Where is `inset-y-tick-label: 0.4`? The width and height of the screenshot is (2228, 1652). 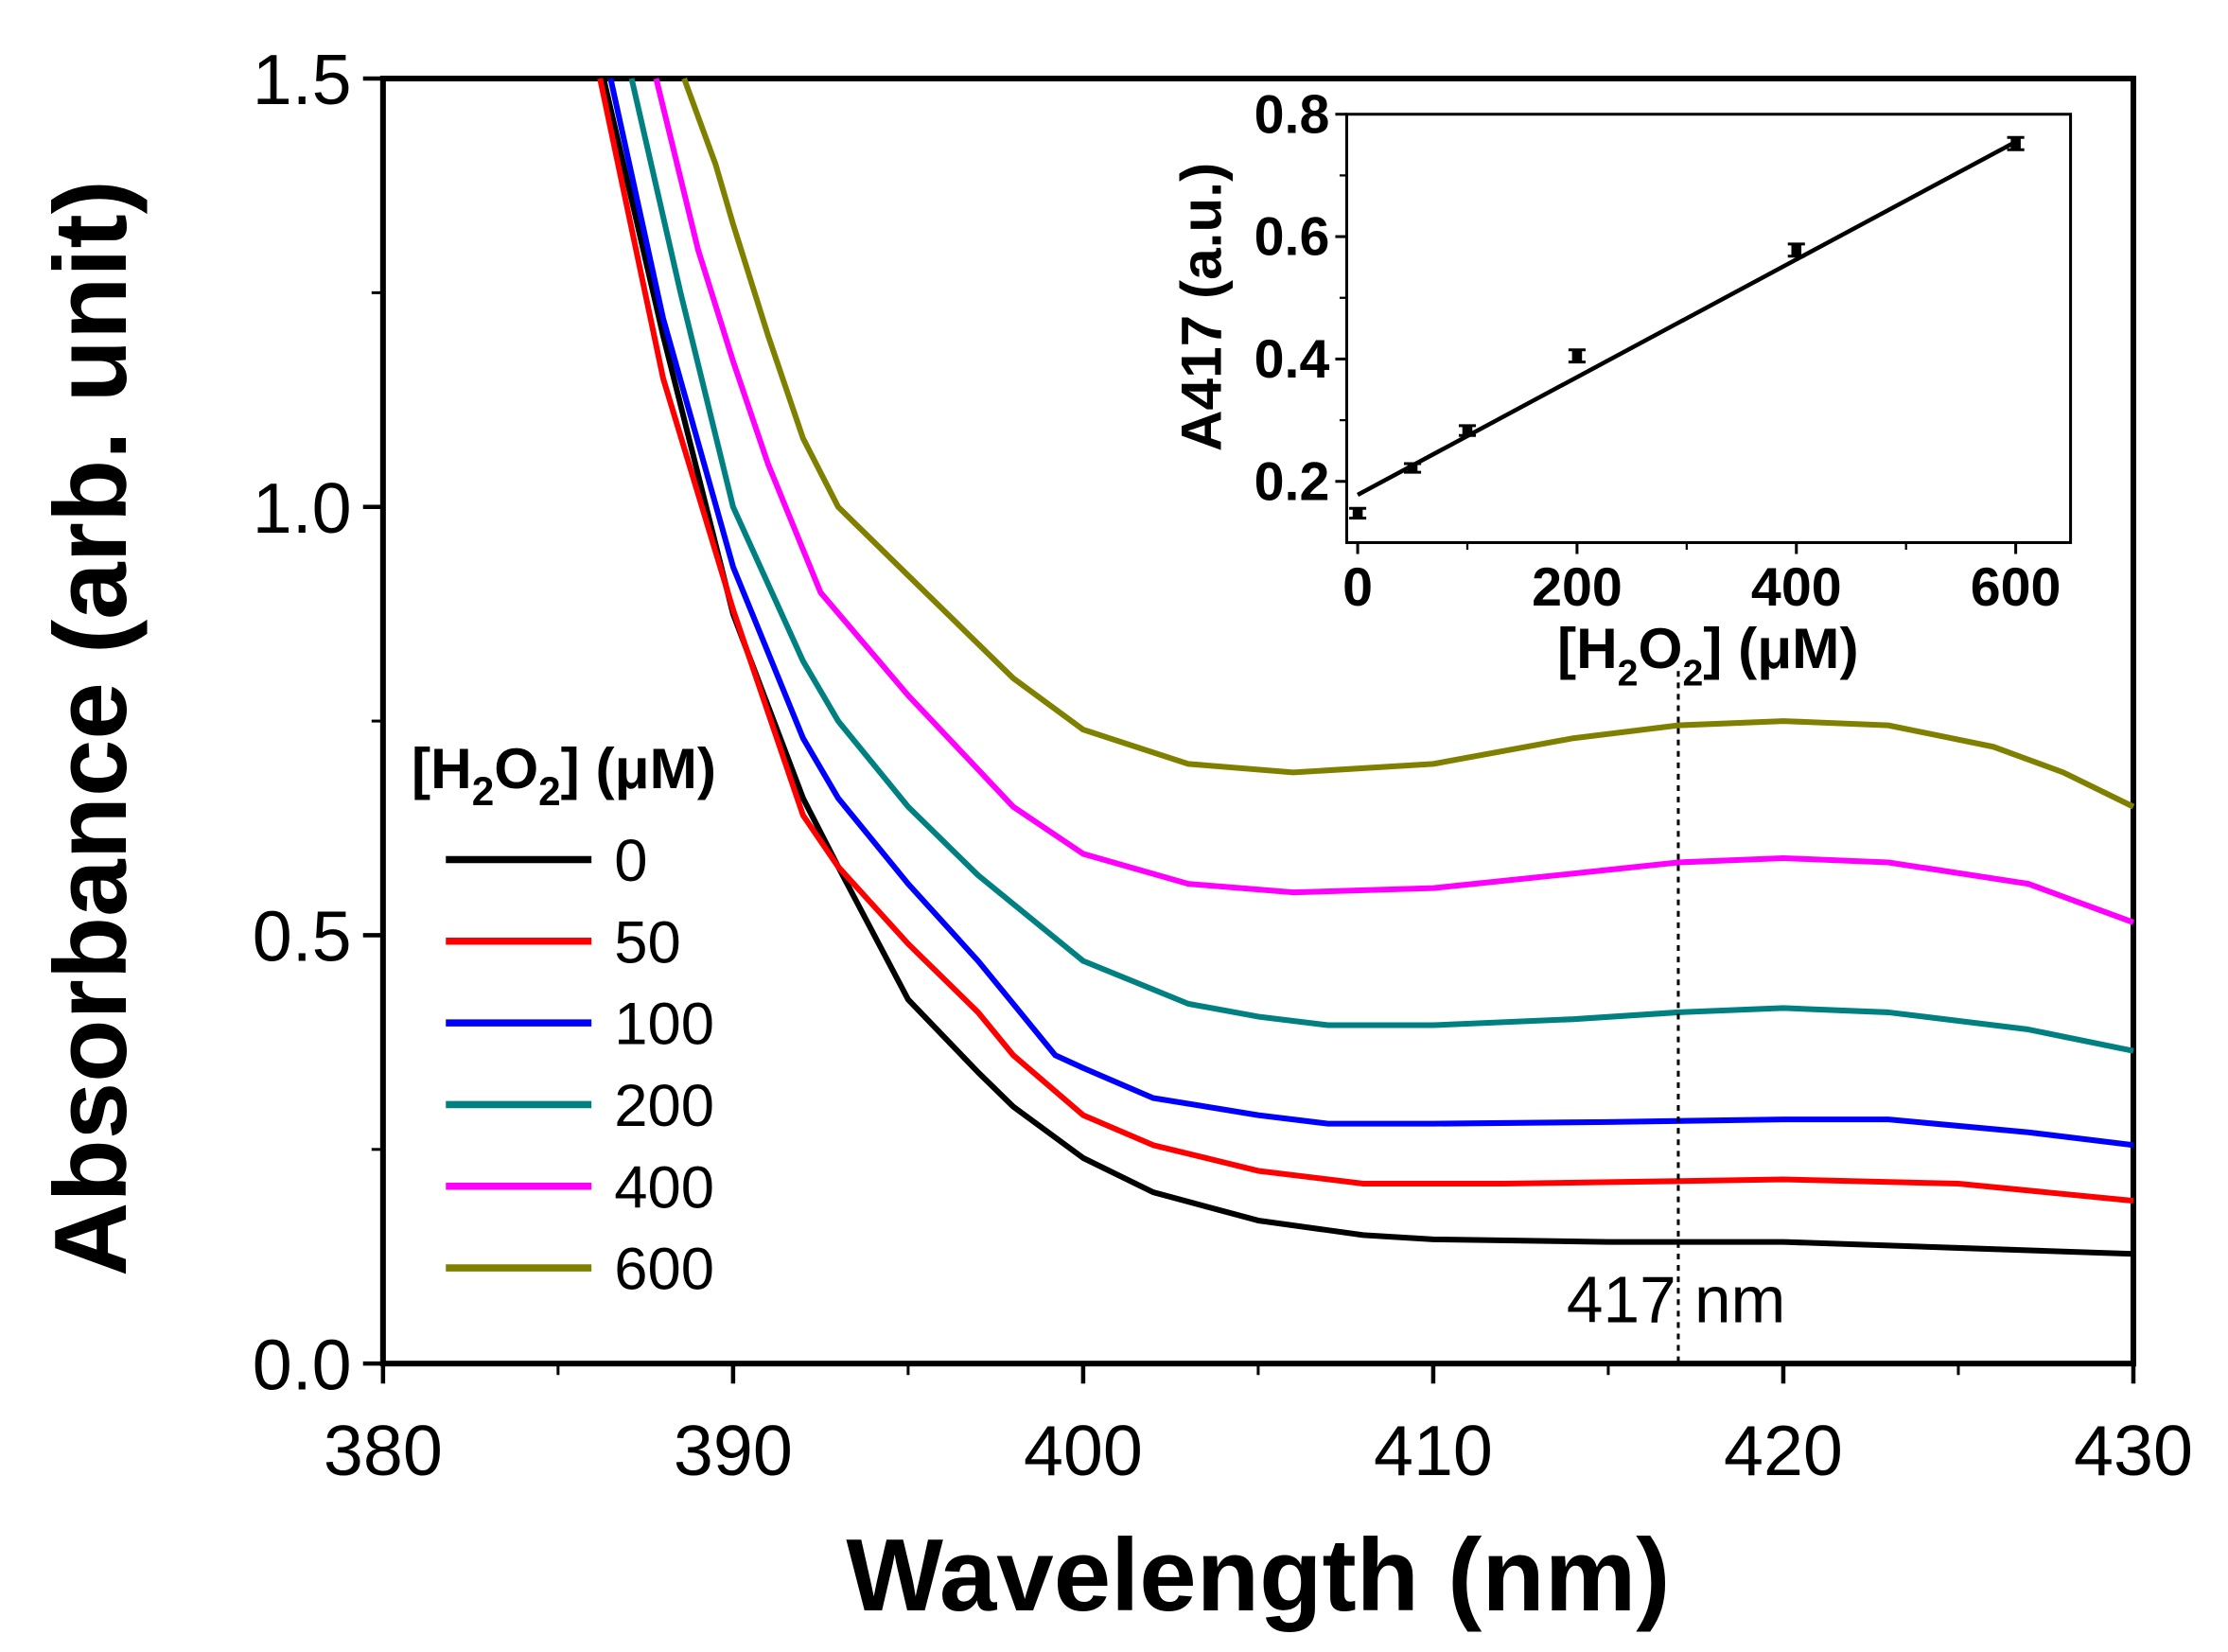
inset-y-tick-label: 0.4 is located at coordinates (1292, 359).